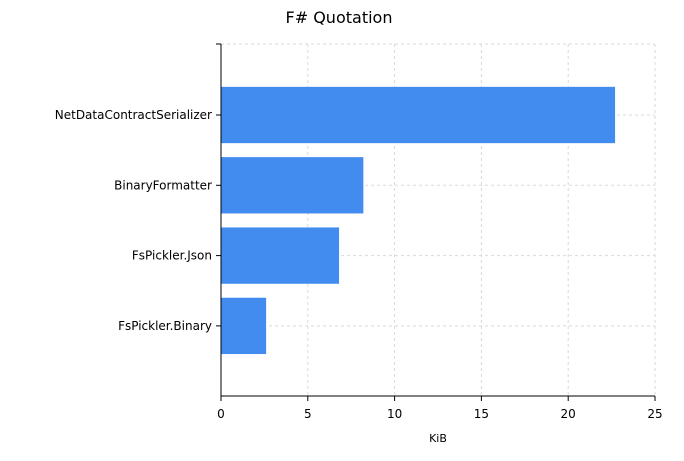 The width and height of the screenshot is (684, 461). What do you see at coordinates (654, 414) in the screenshot?
I see `x-tick-label: 25` at bounding box center [654, 414].